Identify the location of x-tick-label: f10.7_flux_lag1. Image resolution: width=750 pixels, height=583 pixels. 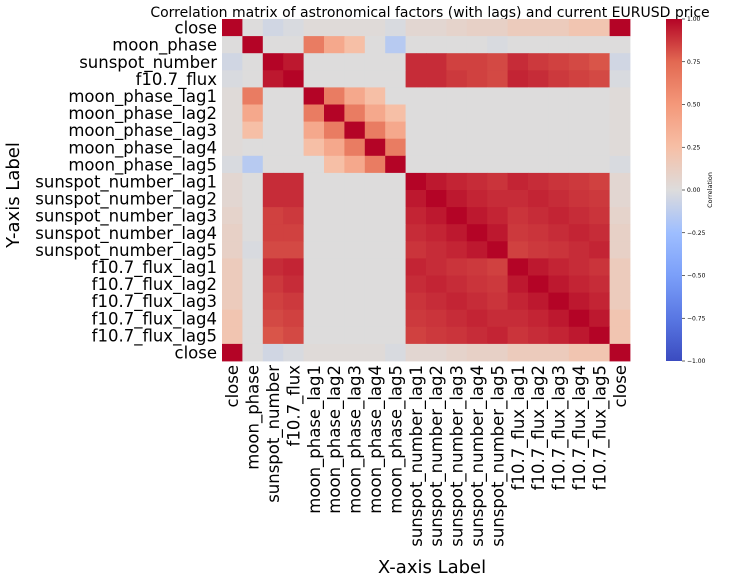
(519, 427).